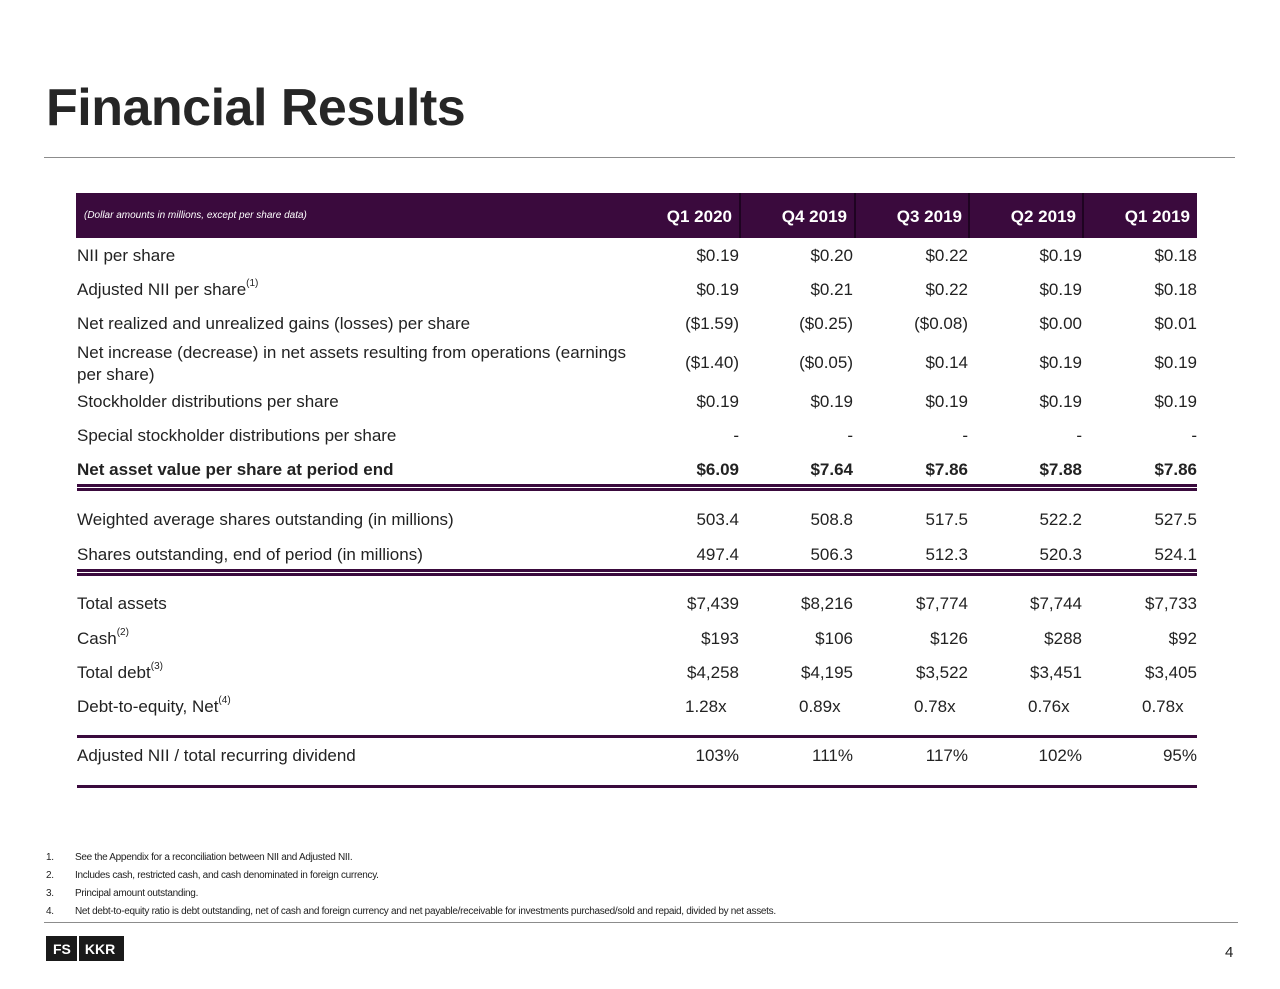 The image size is (1280, 989). What do you see at coordinates (224, 701) in the screenshot?
I see `footnote-ref: (4)` at bounding box center [224, 701].